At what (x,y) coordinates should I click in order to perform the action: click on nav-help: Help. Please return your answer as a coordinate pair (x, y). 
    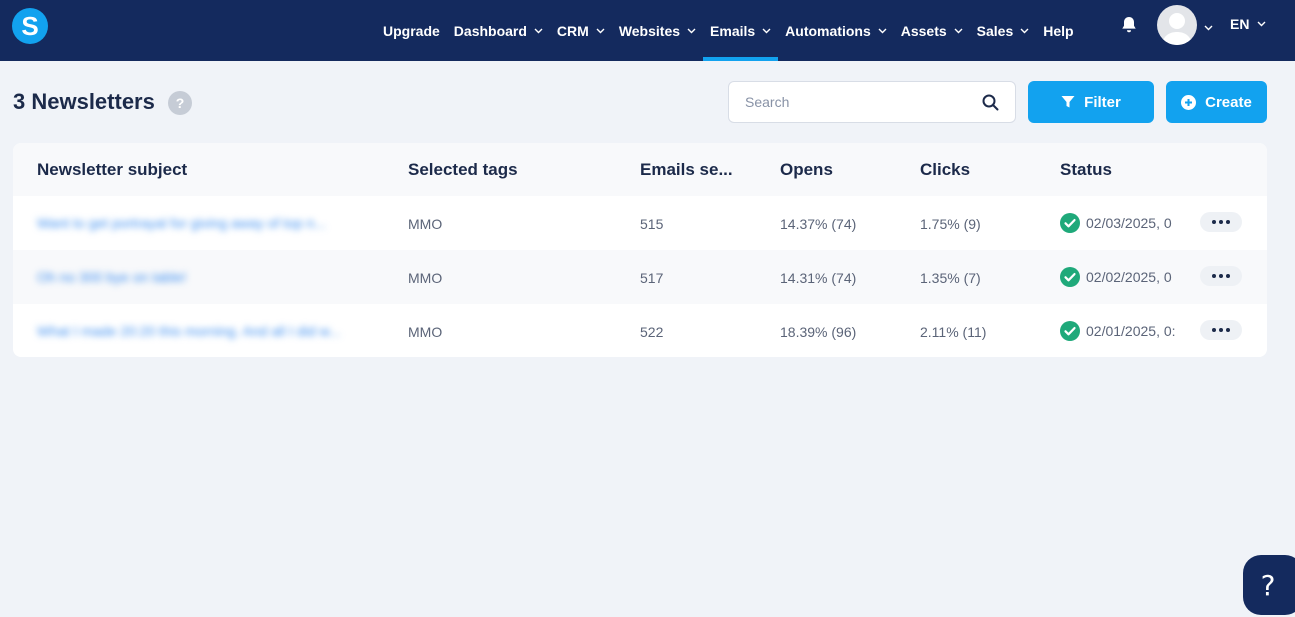
    Looking at the image, I should click on (1058, 30).